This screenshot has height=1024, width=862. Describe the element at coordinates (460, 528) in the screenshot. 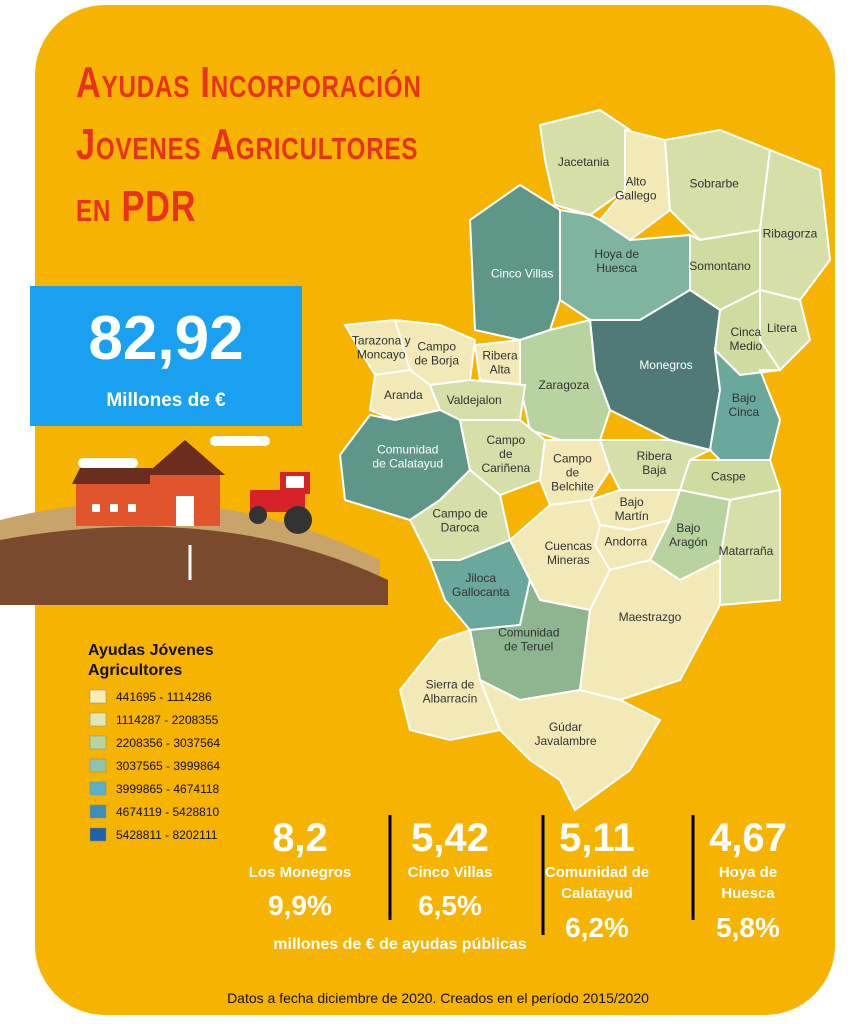

I see `region-label: Daroca` at that location.